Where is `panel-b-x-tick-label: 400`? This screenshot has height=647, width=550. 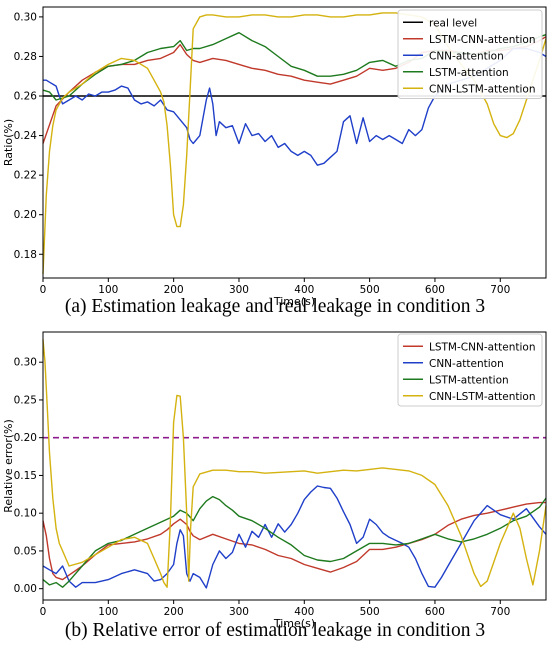 panel-b-x-tick-label: 400 is located at coordinates (304, 612).